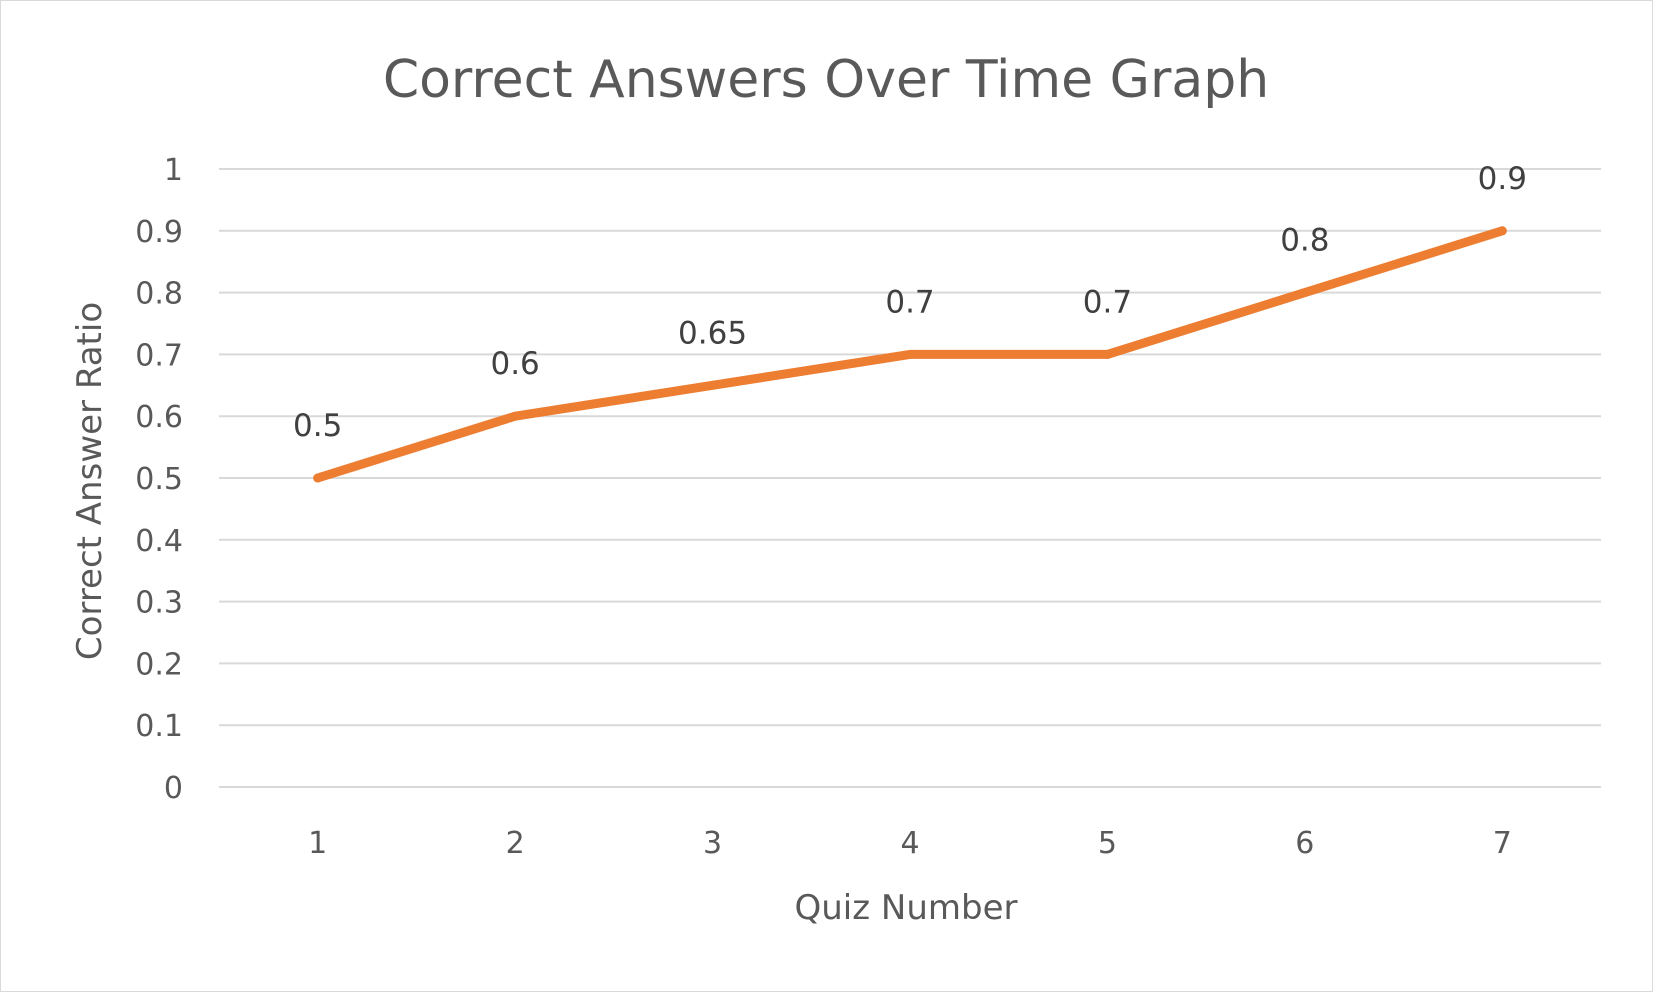 This screenshot has width=1653, height=992. I want to click on x-tick-label: 4, so click(909, 843).